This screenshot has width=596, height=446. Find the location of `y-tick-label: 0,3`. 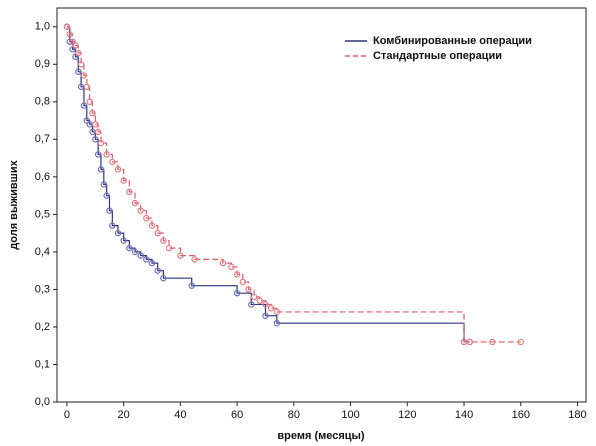

y-tick-label: 0,3 is located at coordinates (42, 289).